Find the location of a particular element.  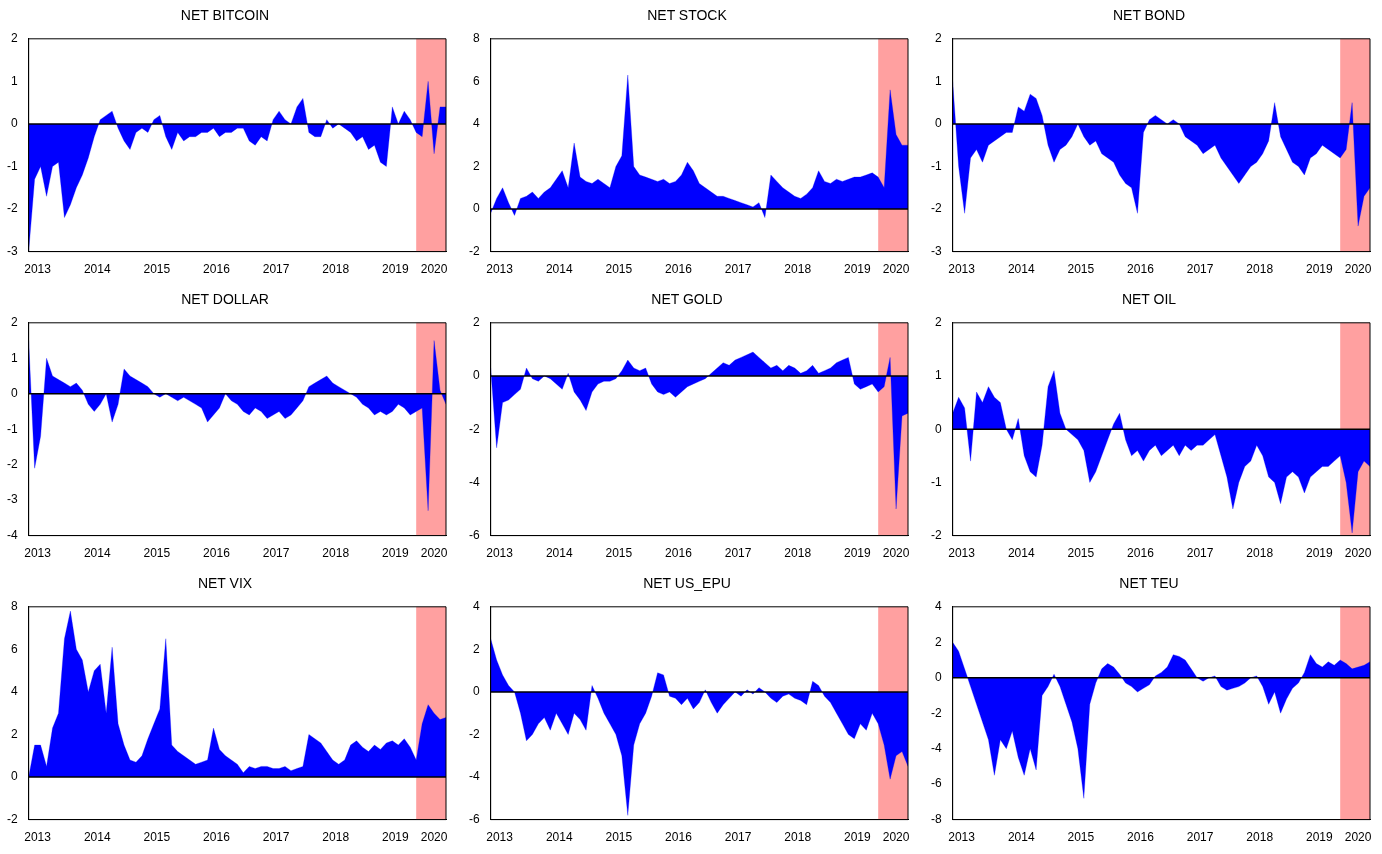

y-tick-label: 6 is located at coordinates (476, 80).